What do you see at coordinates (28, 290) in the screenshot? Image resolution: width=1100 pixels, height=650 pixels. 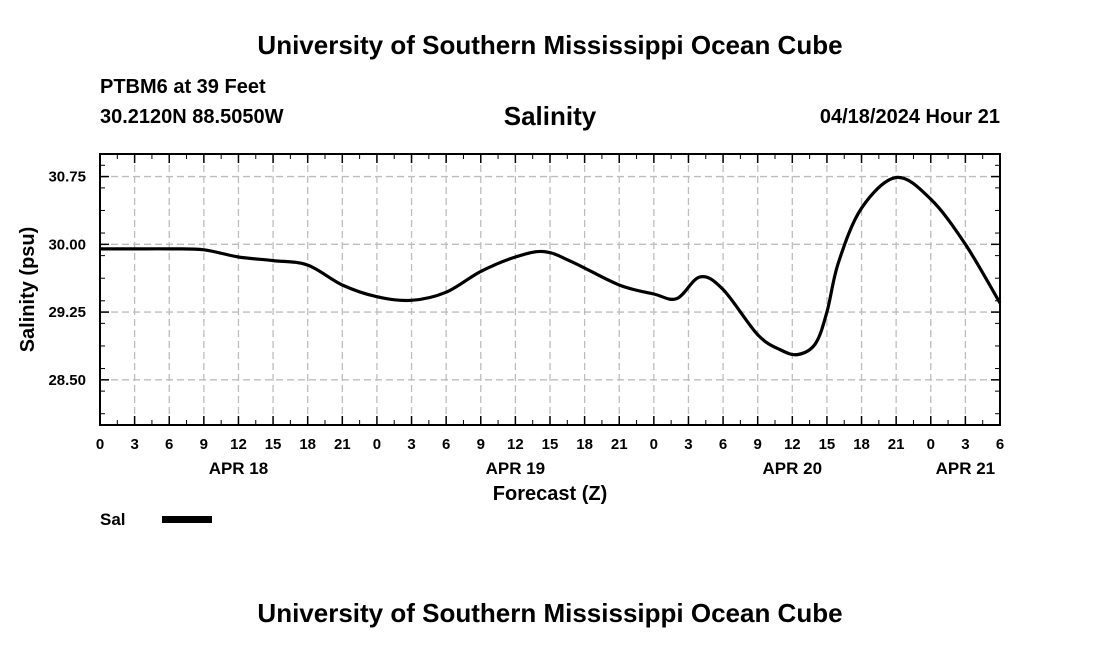 I see `y-axis-title: Salinity (psu)` at bounding box center [28, 290].